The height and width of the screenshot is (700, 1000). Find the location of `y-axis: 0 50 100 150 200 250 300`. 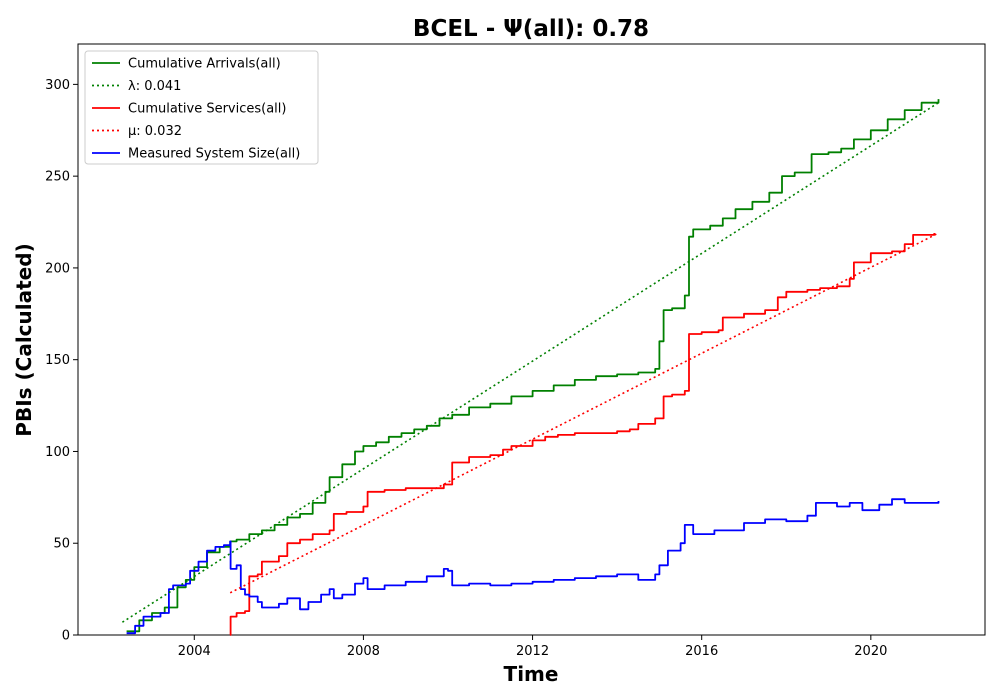

y-axis: 0 50 100 150 200 250 300 is located at coordinates (61, 361).